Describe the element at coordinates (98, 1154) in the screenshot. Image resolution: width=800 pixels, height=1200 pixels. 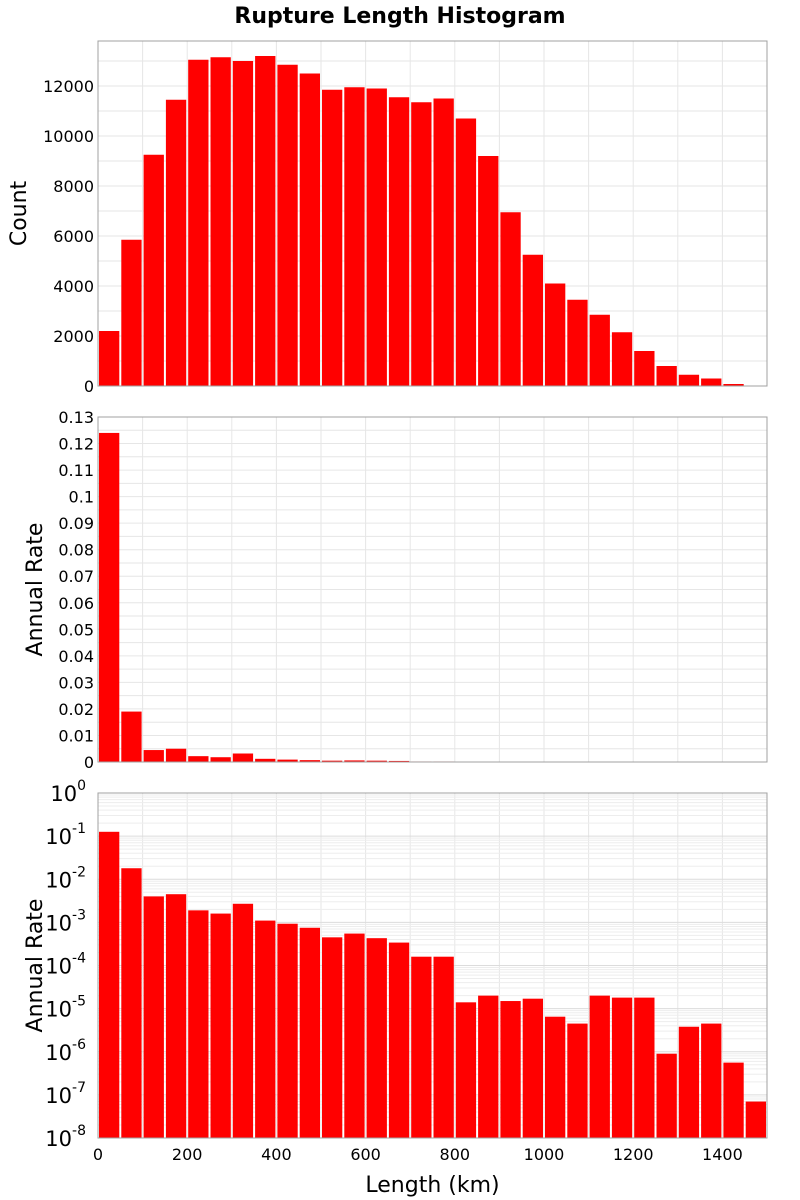
I see `x-tick-label: 0` at that location.